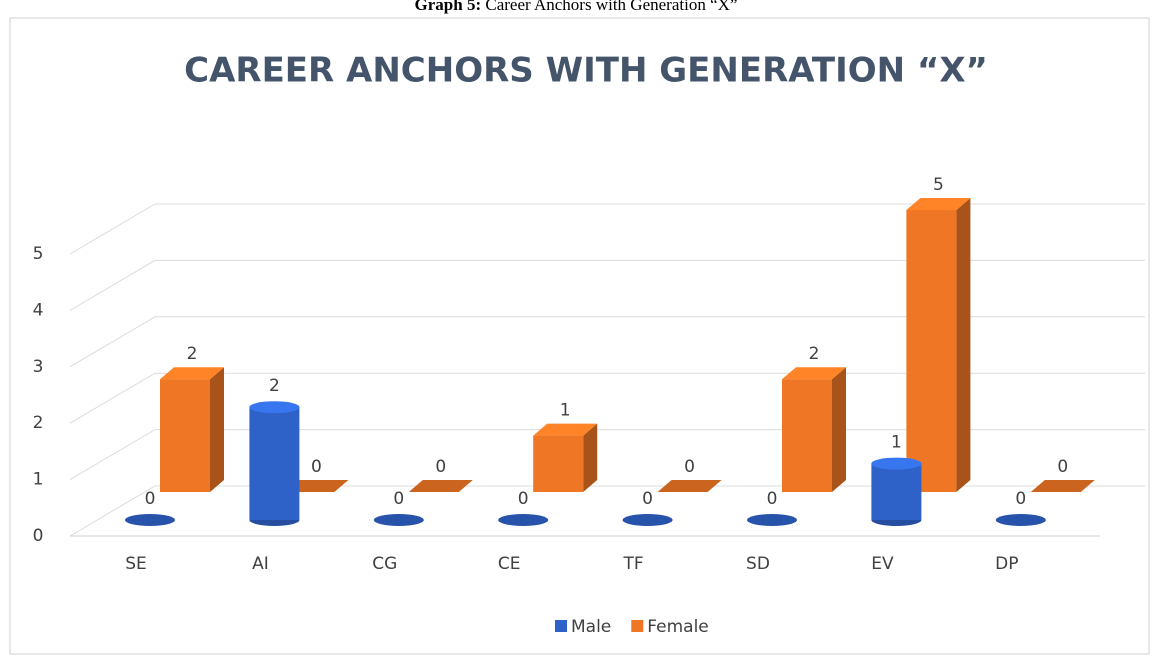  Describe the element at coordinates (38, 423) in the screenshot. I see `y-tick-label: 2` at that location.